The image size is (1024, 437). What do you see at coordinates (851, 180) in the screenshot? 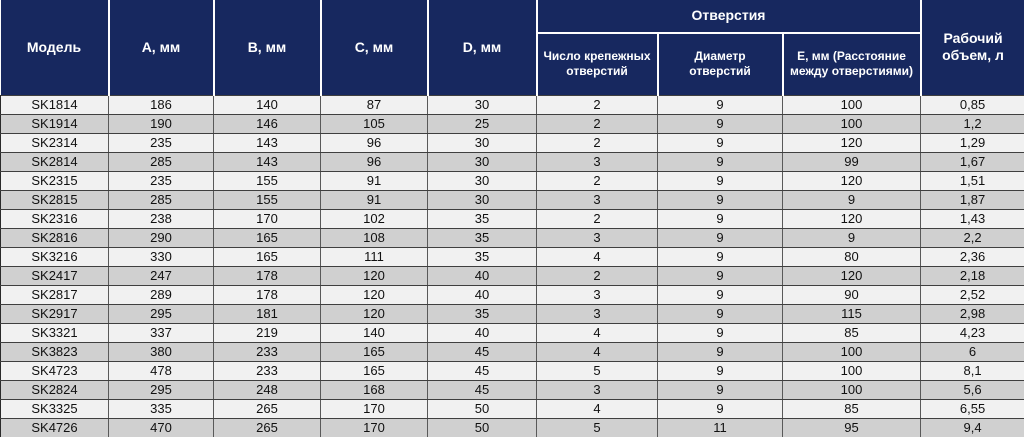
I see `cell-holes-spacing: 120` at bounding box center [851, 180].